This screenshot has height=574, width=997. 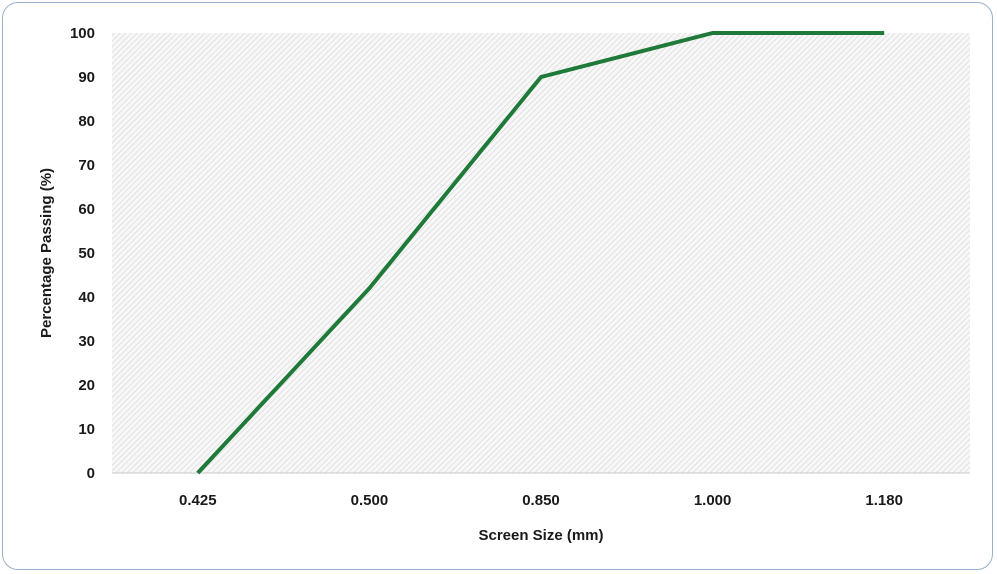 I want to click on y-tick-label: 10, so click(x=86, y=429).